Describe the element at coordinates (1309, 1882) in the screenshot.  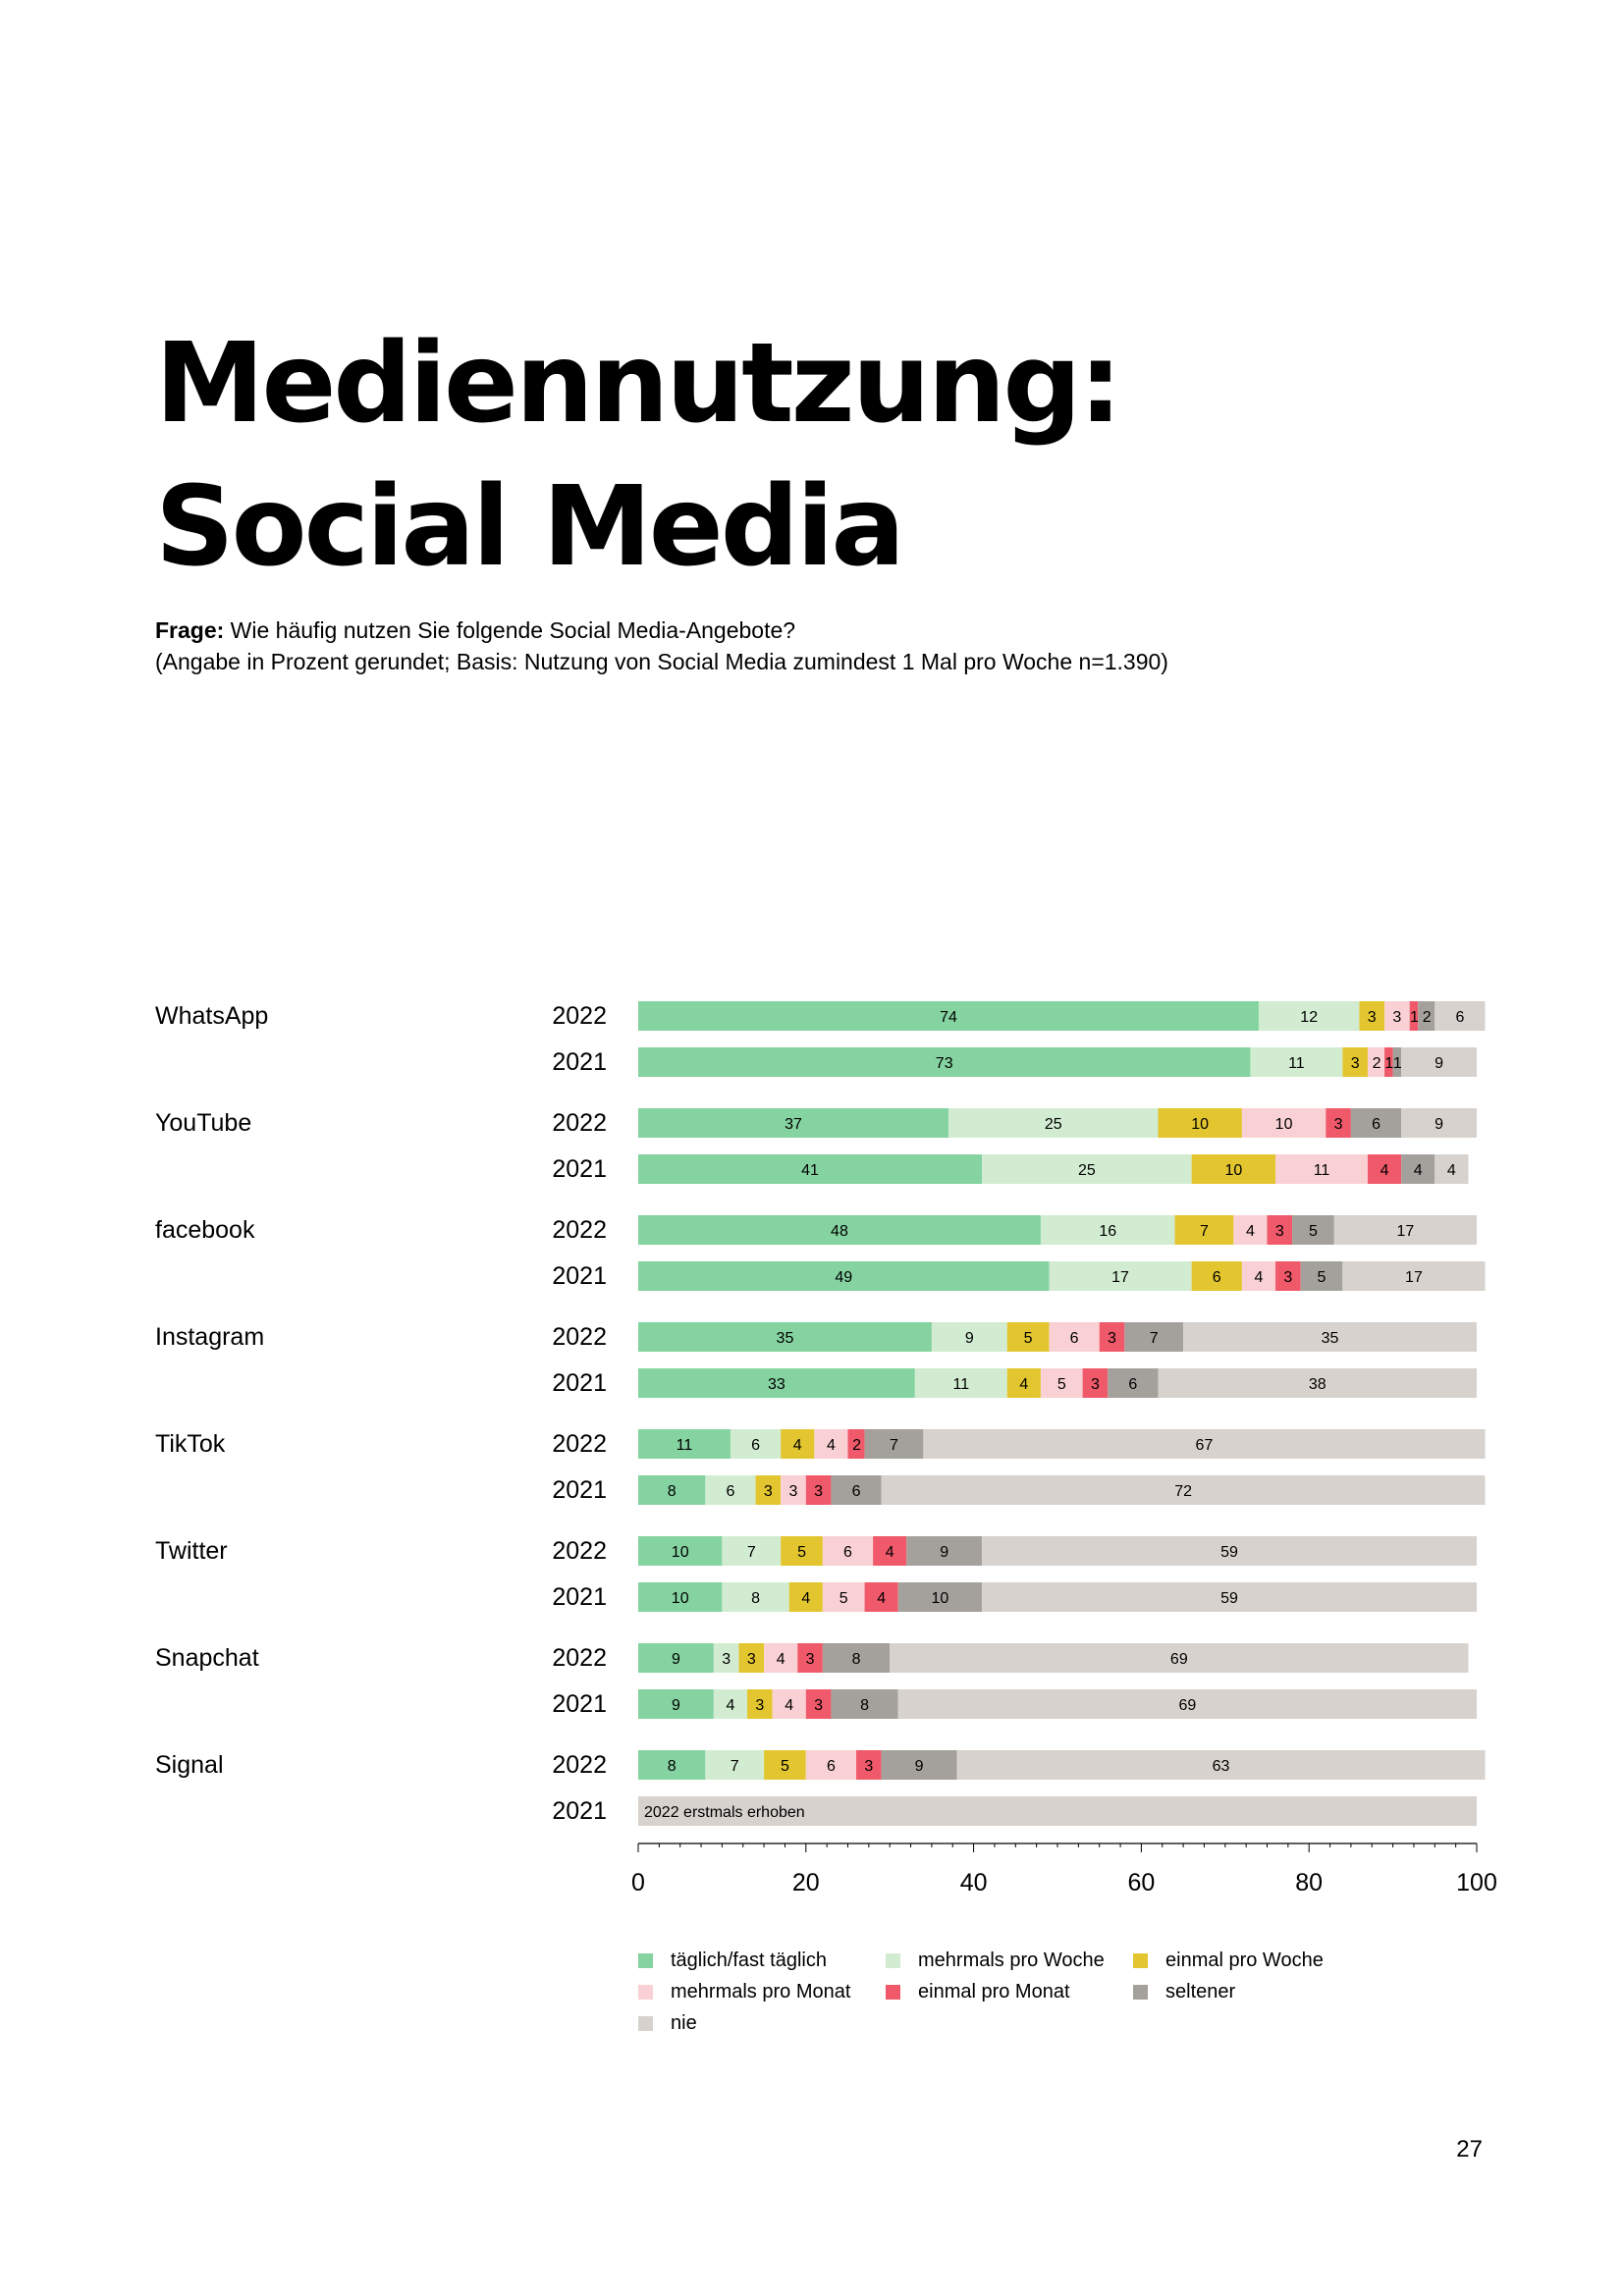
I see `x-tick-label: 80` at that location.